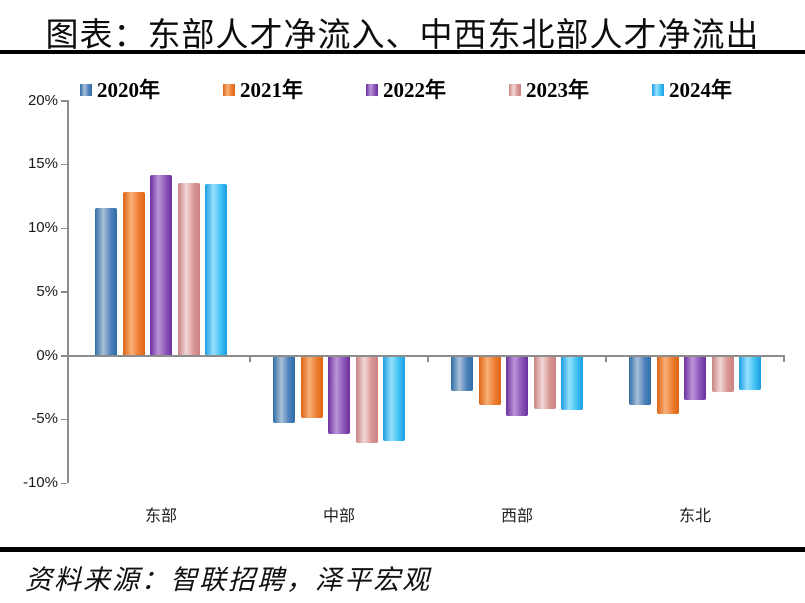 Image resolution: width=805 pixels, height=603 pixels. I want to click on bar-东部-2024年, so click(216, 269).